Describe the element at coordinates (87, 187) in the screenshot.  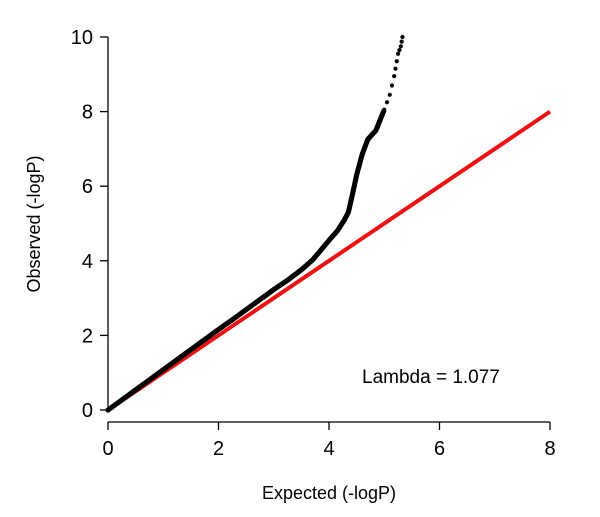
I see `y-tick-label: 6` at that location.